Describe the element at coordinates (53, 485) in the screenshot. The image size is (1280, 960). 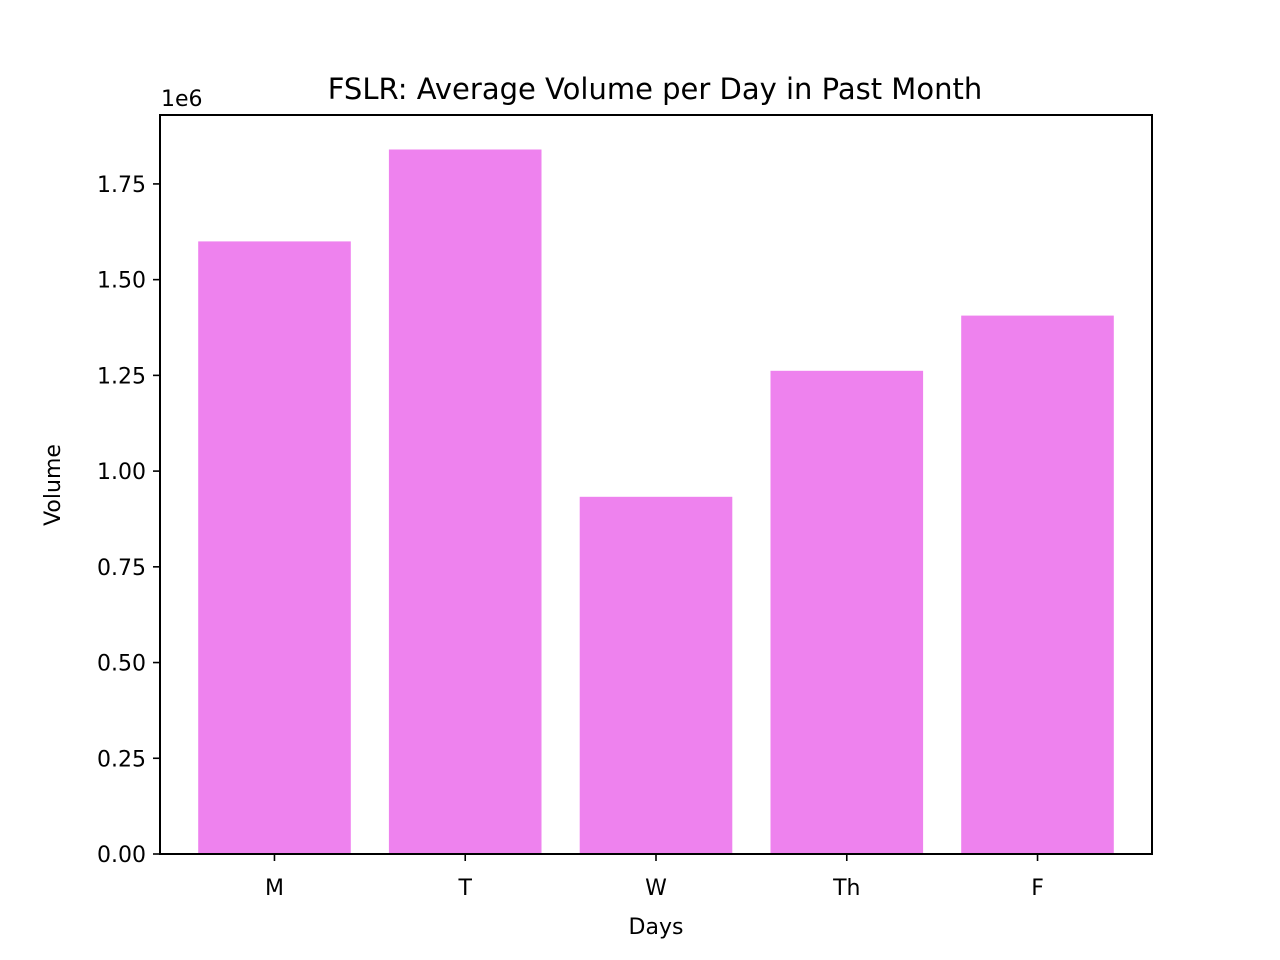
I see `y-axis-title: Volume` at that location.